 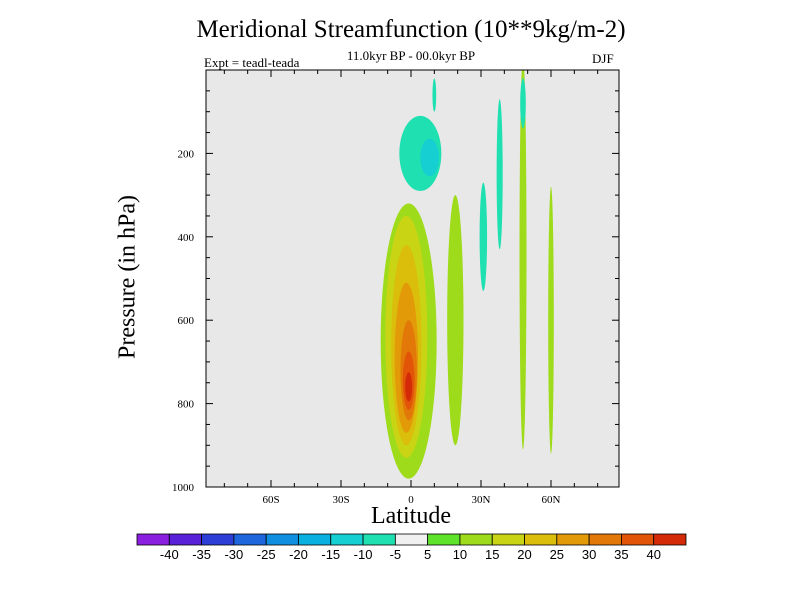 What do you see at coordinates (411, 516) in the screenshot?
I see `x-axis-label: Latitude` at bounding box center [411, 516].